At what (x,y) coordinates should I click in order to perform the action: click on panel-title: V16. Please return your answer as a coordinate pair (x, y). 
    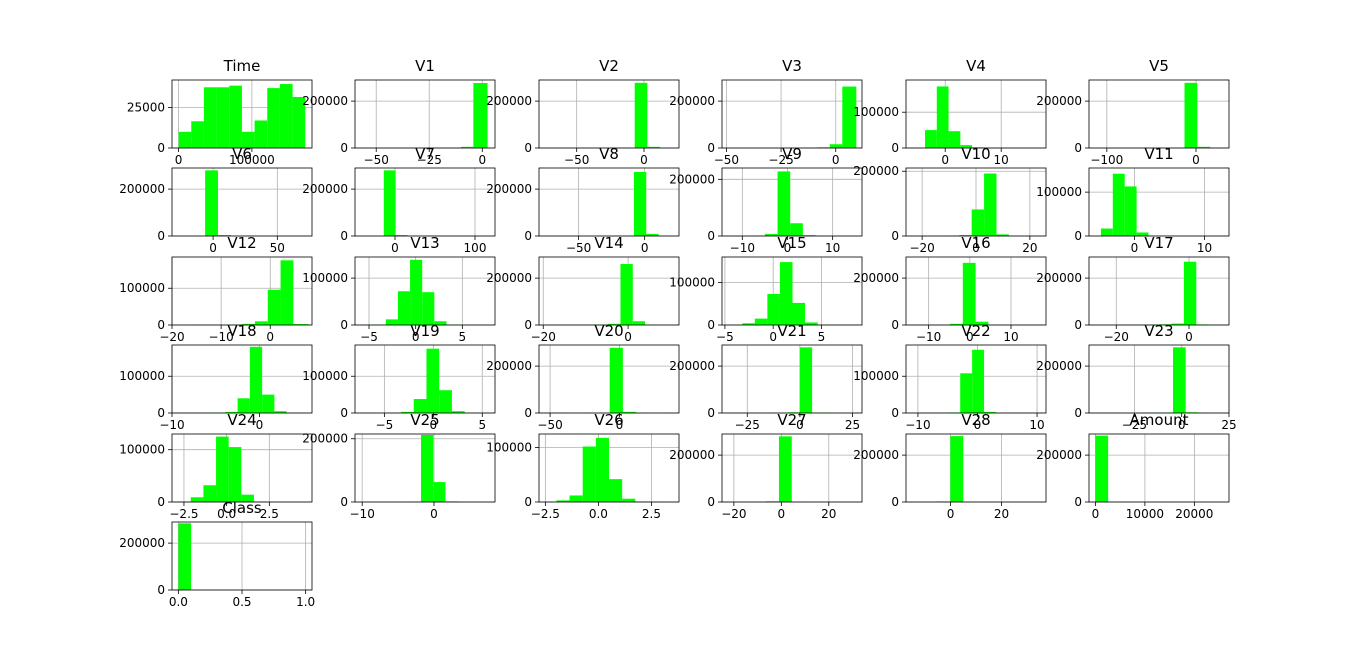
    Looking at the image, I should click on (975, 243).